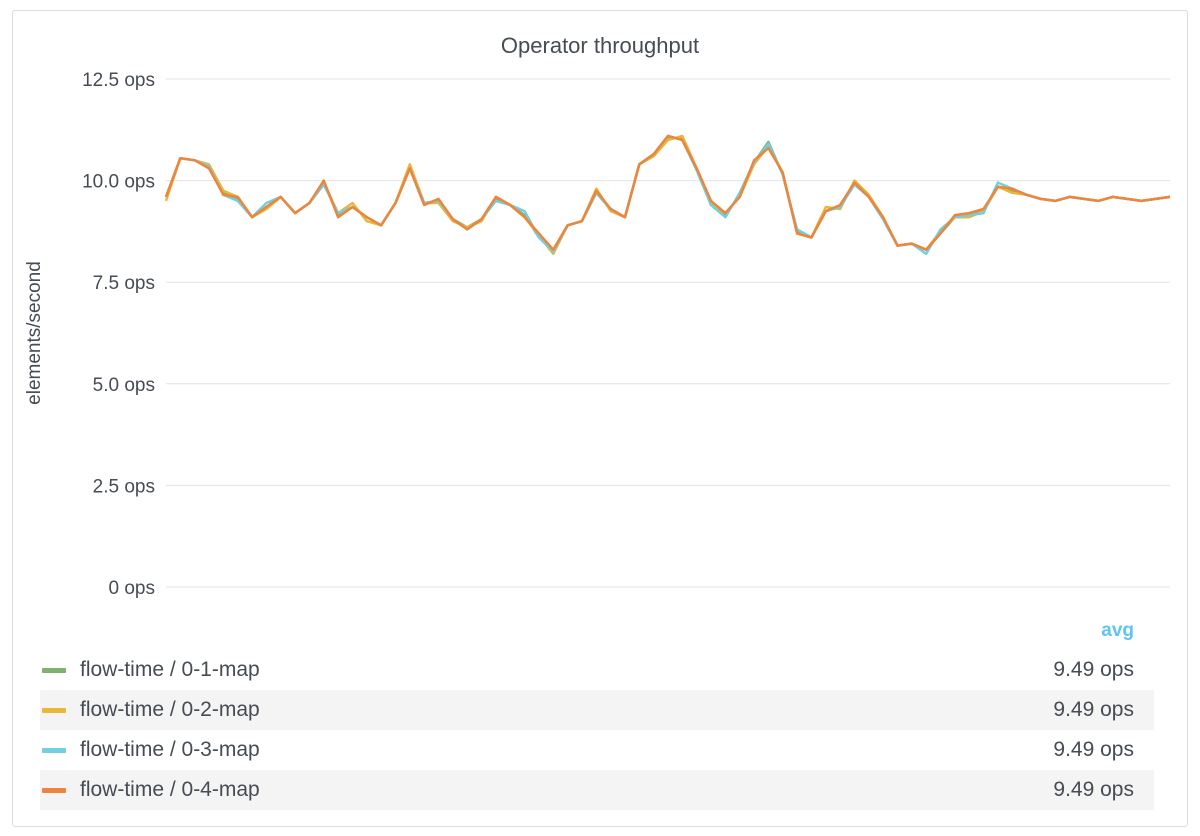 This screenshot has width=1200, height=836. I want to click on legend-item: flow-time / 0-4-map 9.49 ops, so click(597, 790).